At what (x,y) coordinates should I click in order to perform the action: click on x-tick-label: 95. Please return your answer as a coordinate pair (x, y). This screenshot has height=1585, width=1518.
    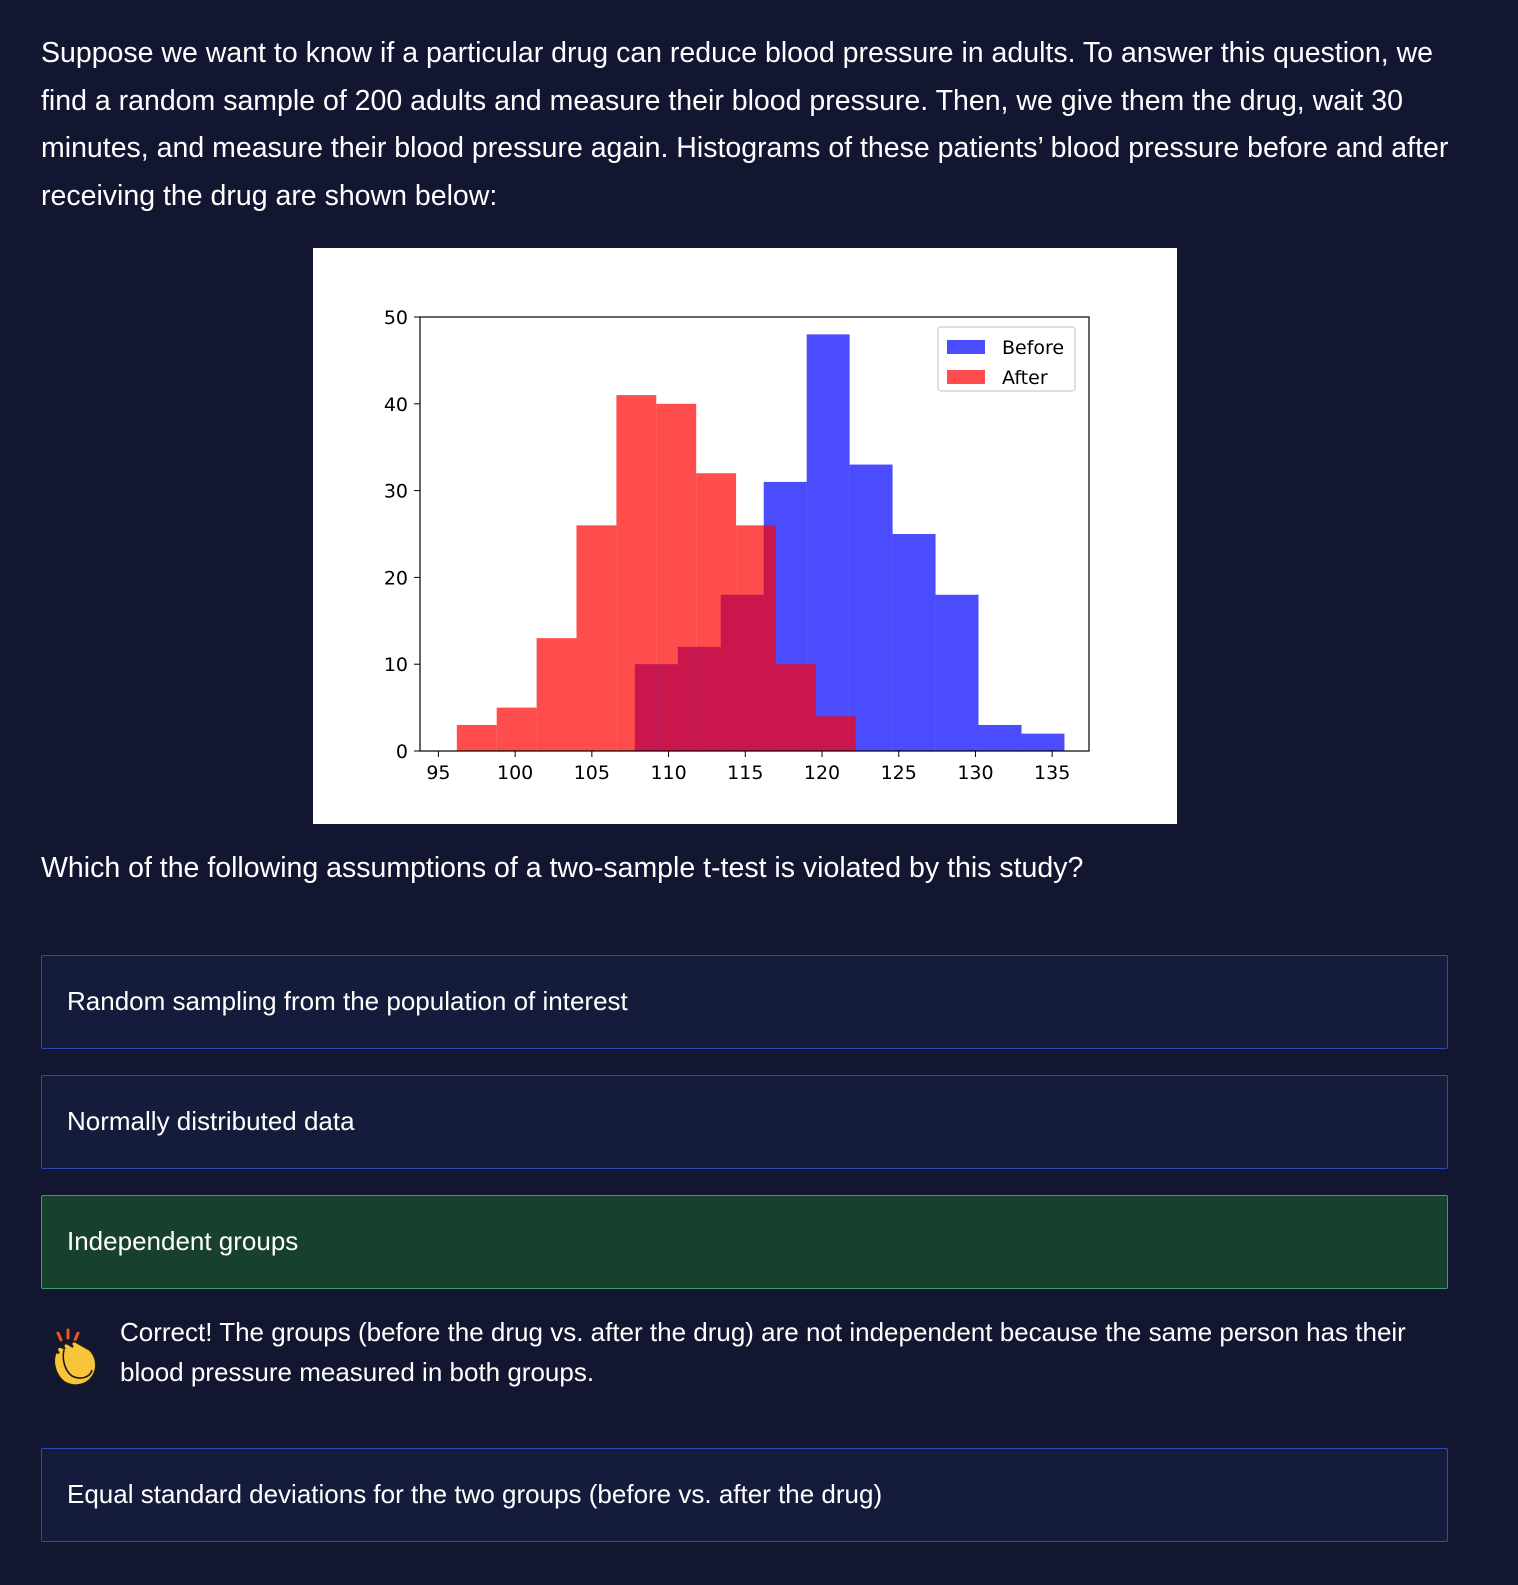
    Looking at the image, I should click on (438, 773).